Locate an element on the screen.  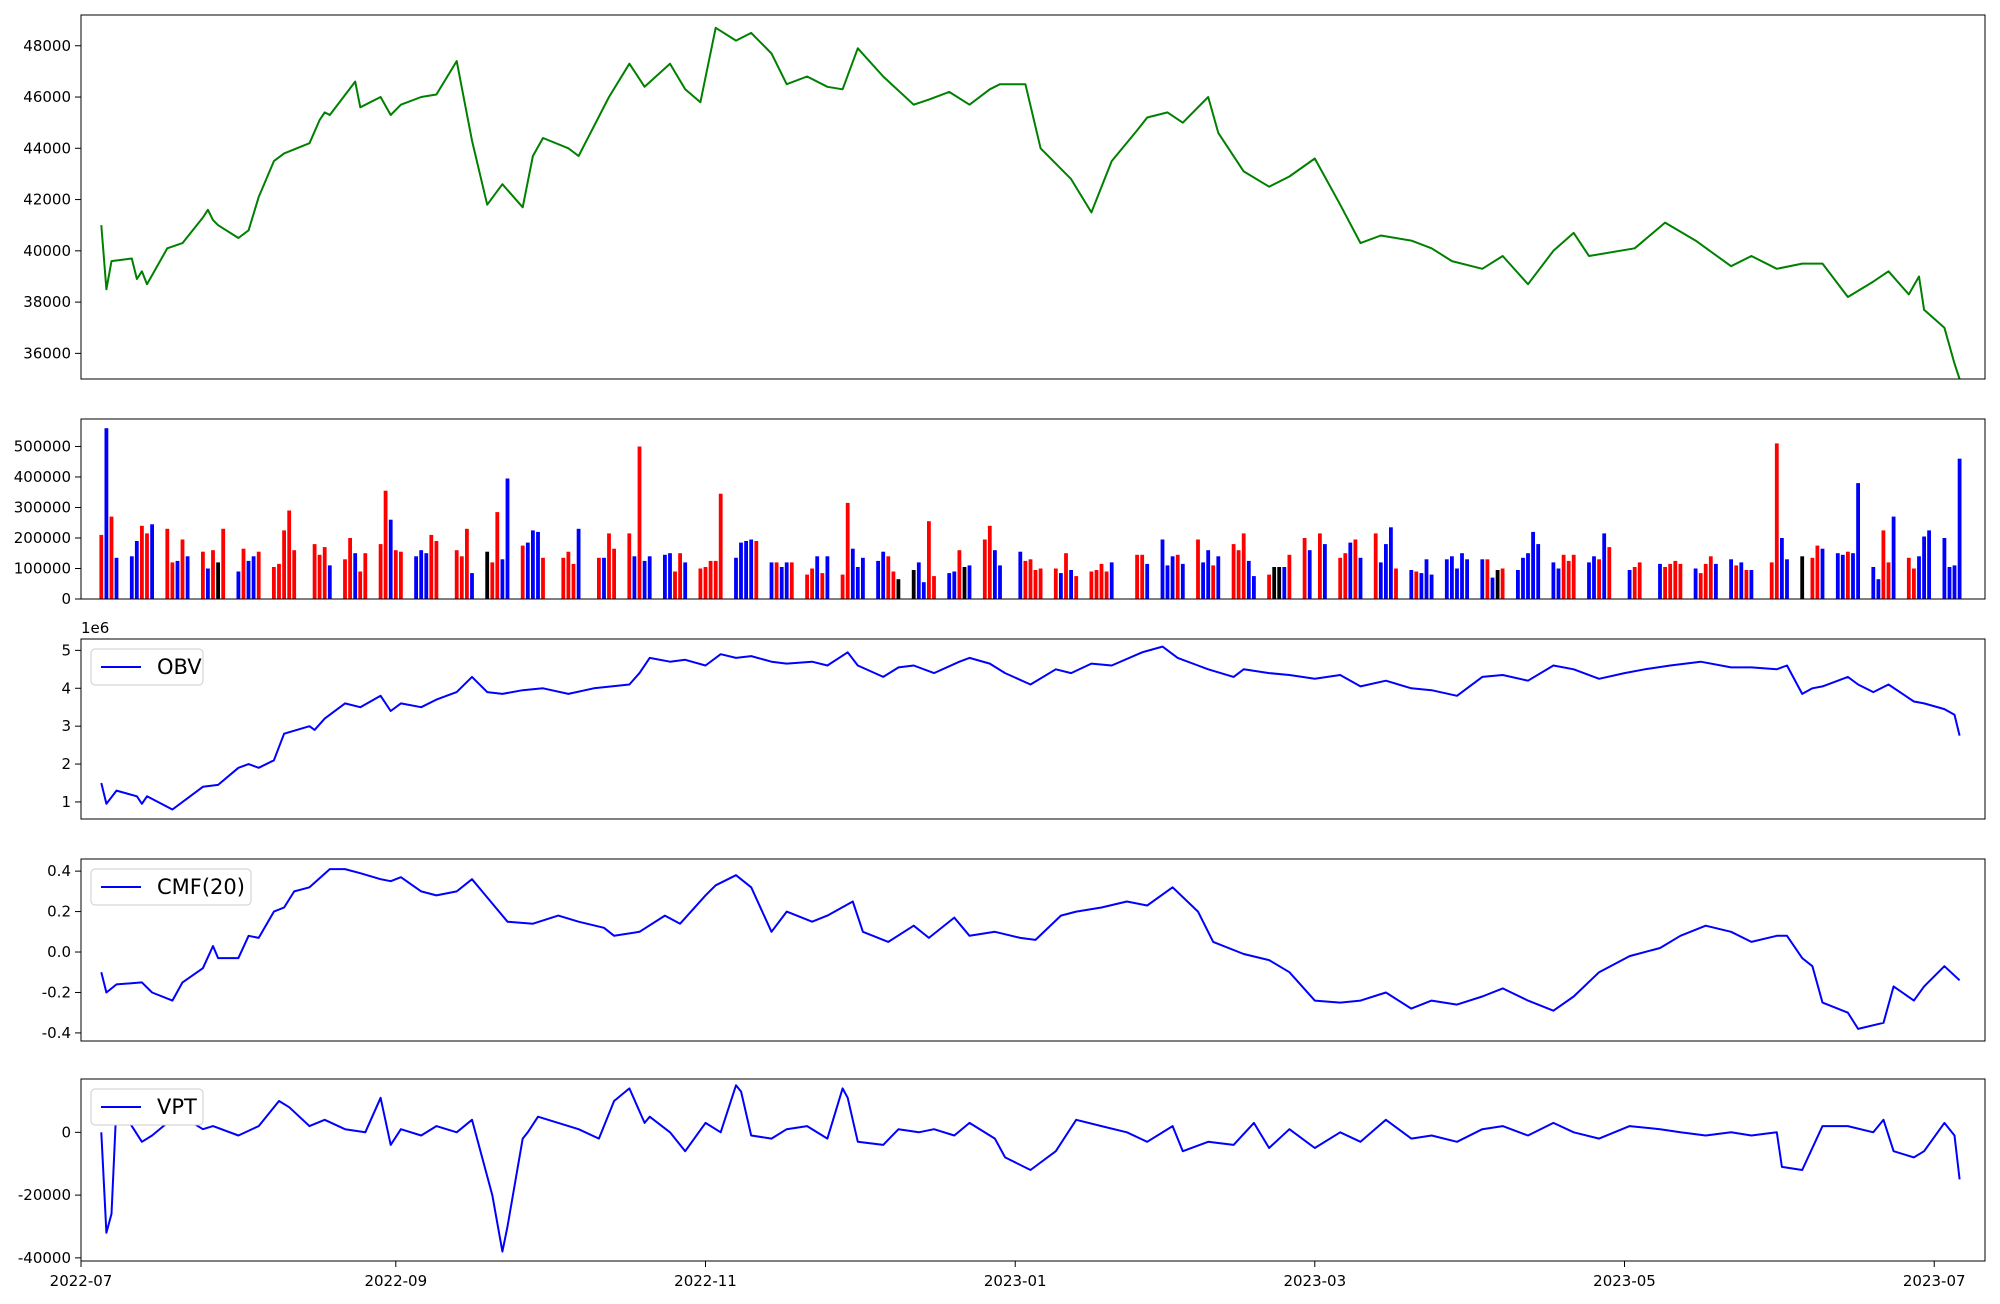
y-tick-label-1-6: 48000 is located at coordinates (47, 46).